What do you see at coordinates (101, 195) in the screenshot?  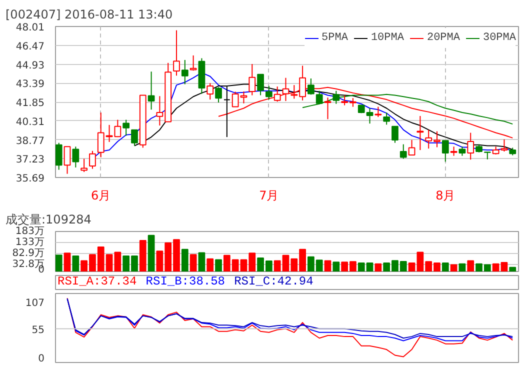 I see `x-tick-label: 6月` at bounding box center [101, 195].